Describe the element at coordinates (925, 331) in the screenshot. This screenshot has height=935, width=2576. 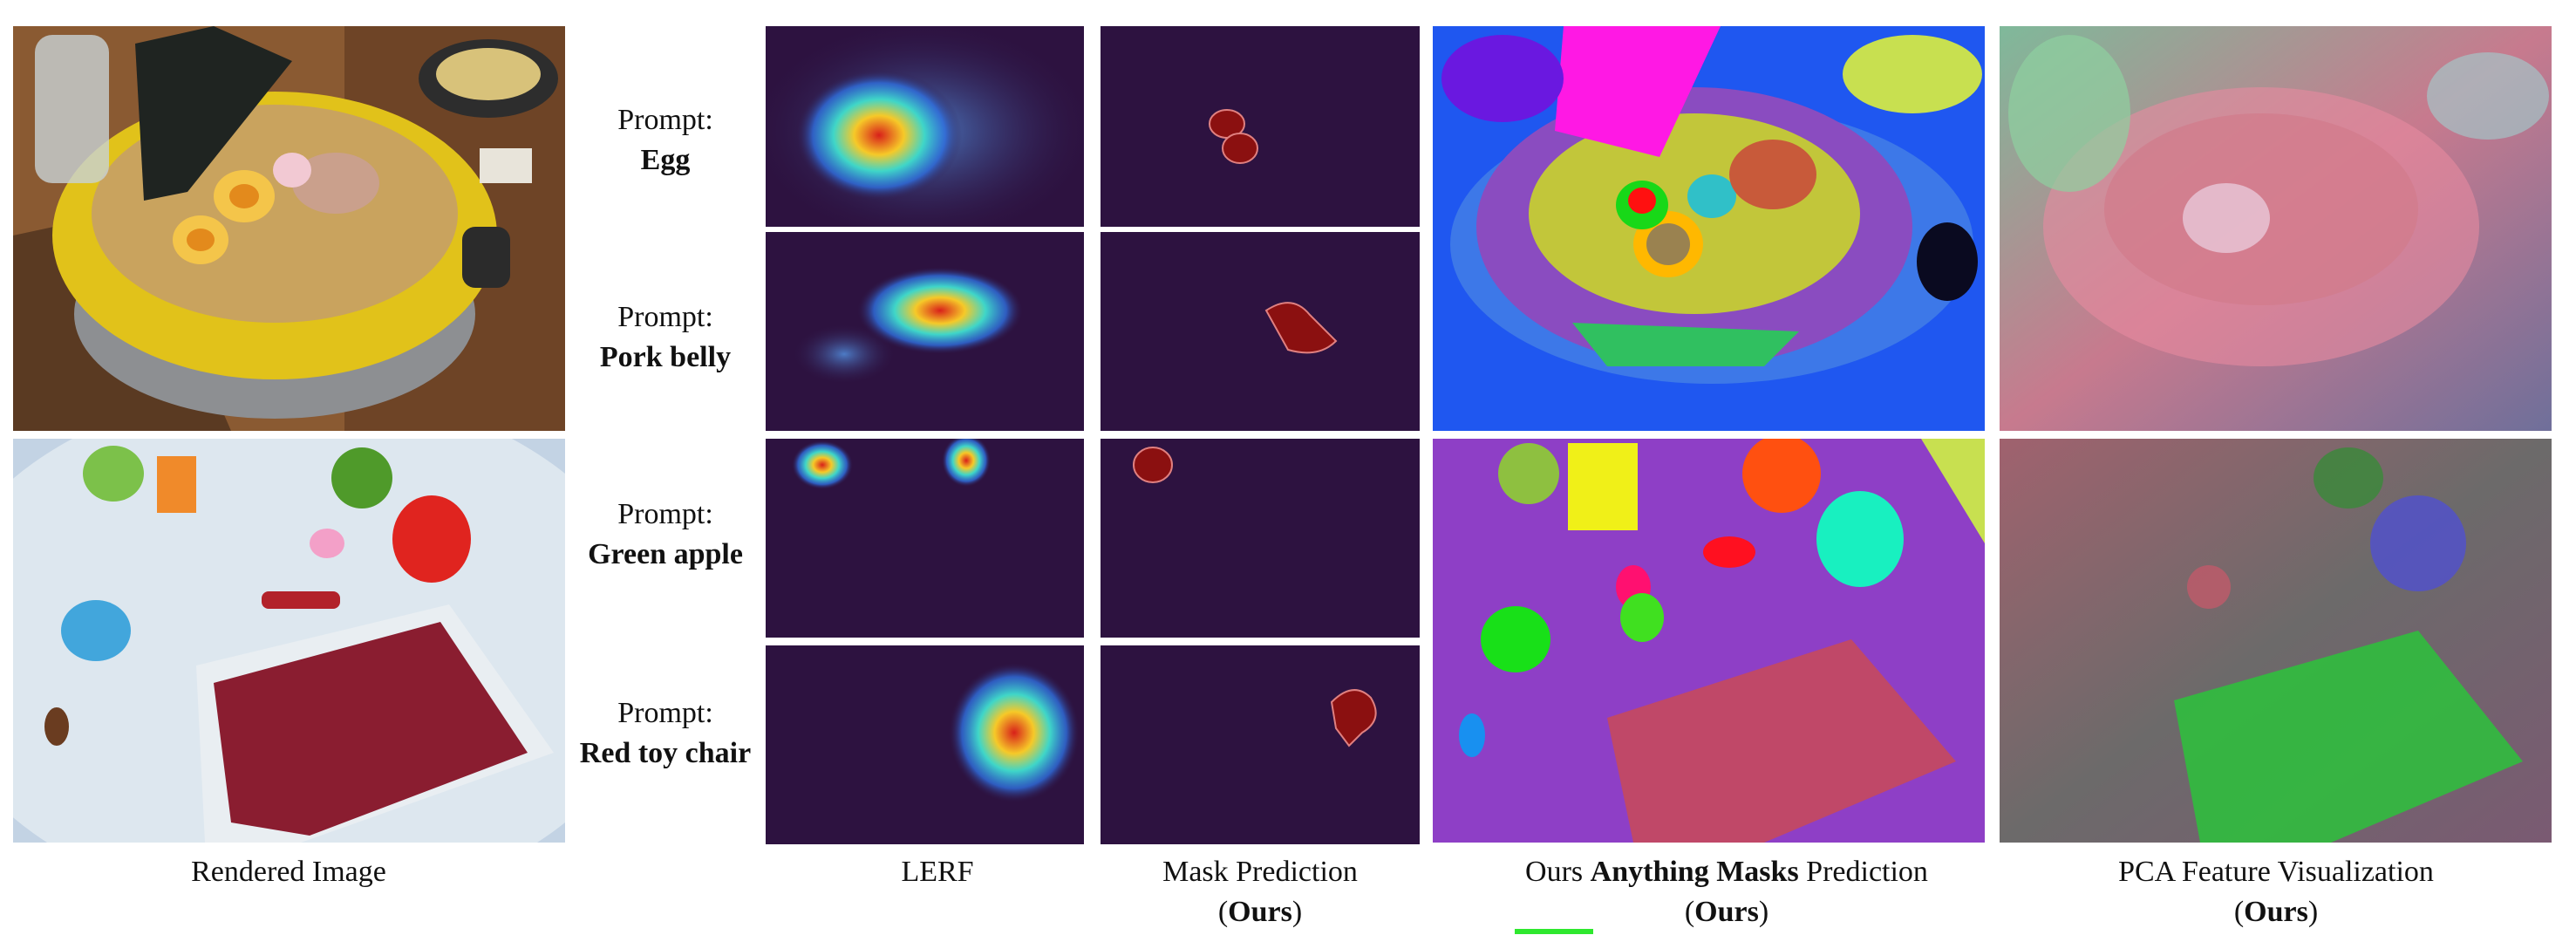
I see `lerf-pork` at that location.